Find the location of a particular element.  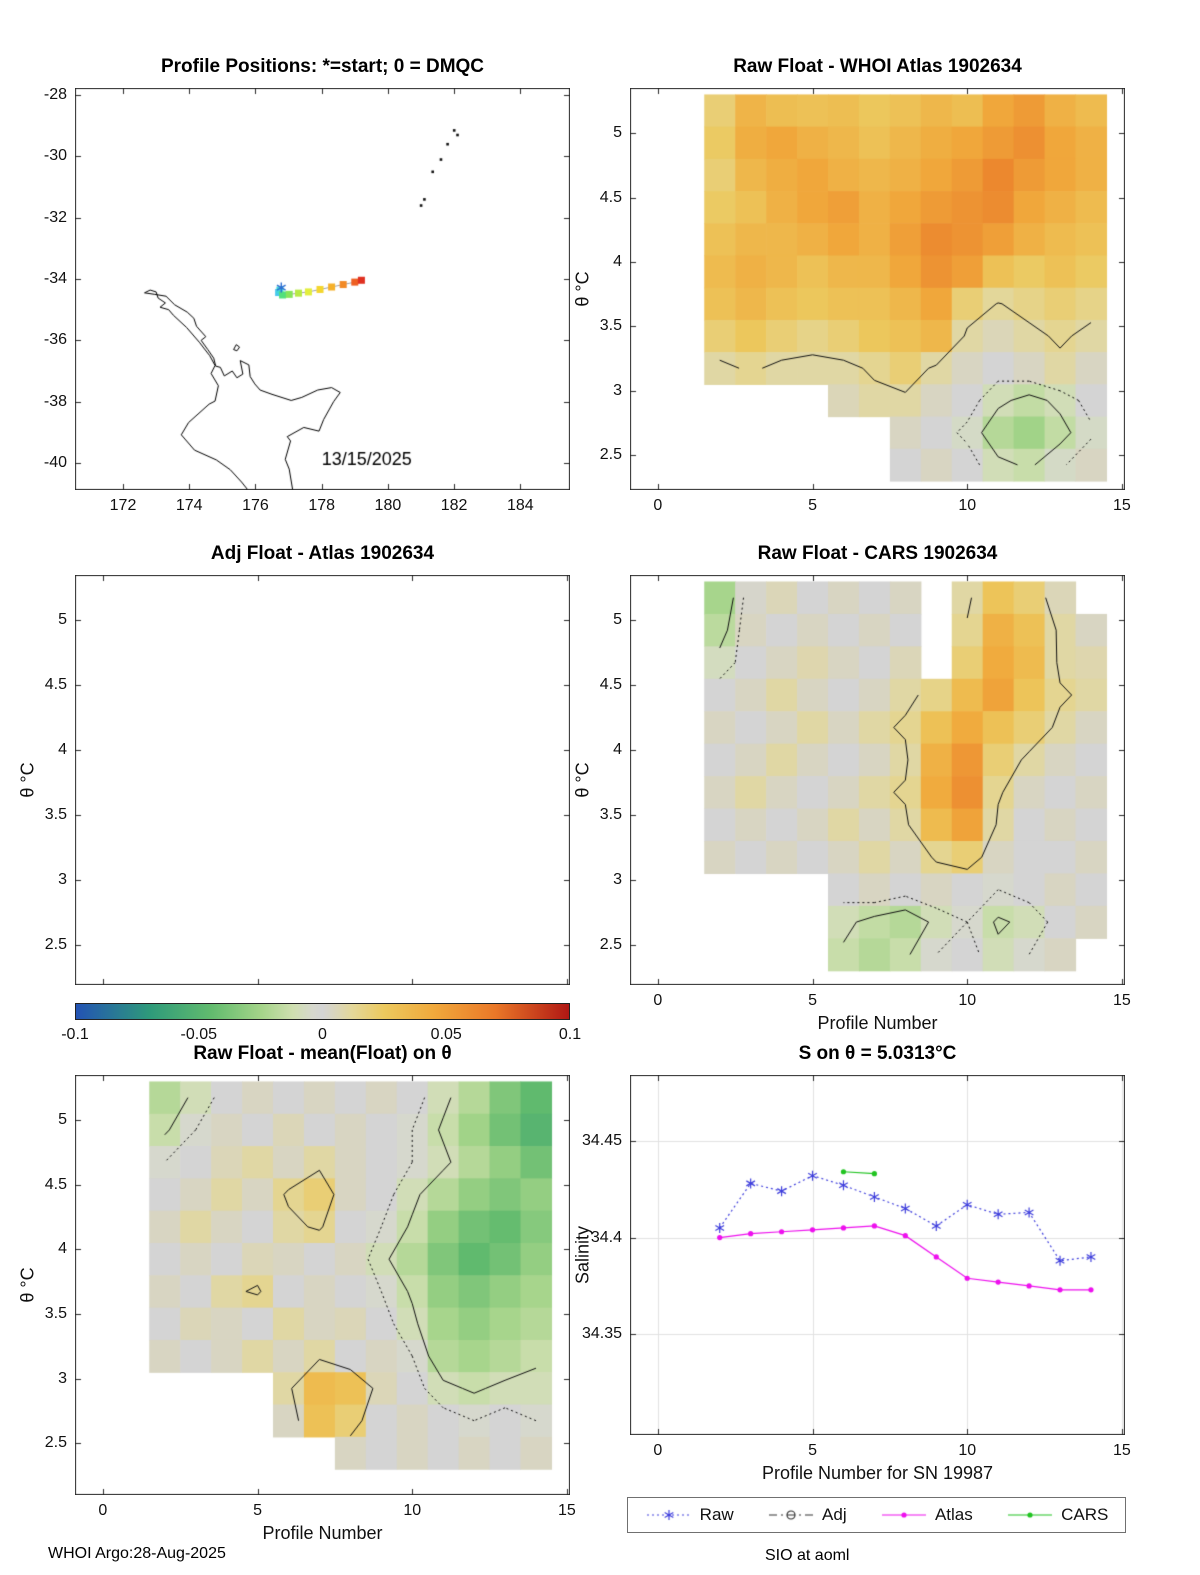

legend-sample-adj is located at coordinates (791, 1515).